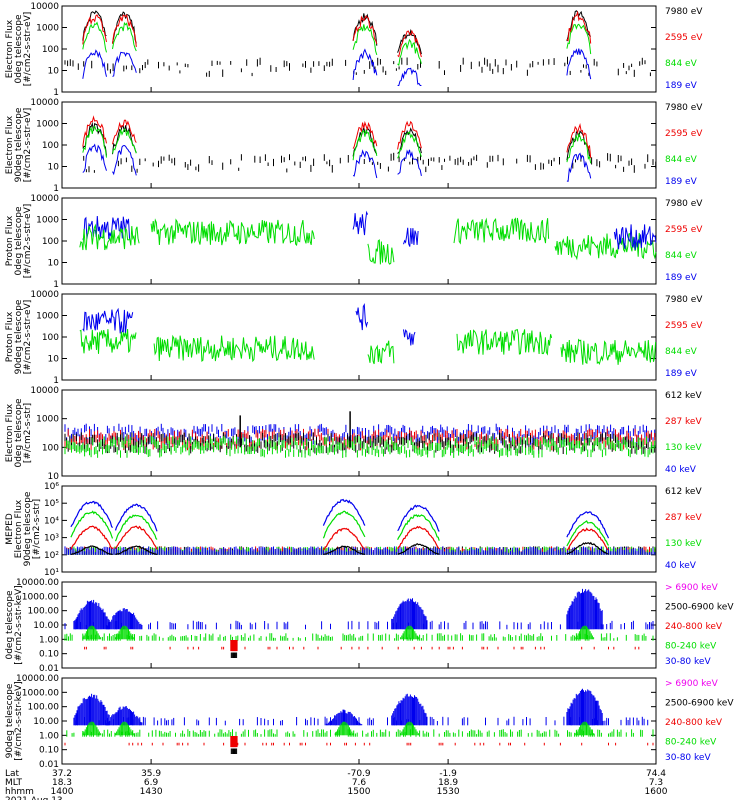  What do you see at coordinates (359, 792) in the screenshot?
I see `footer-tick-label: 1500` at bounding box center [359, 792].